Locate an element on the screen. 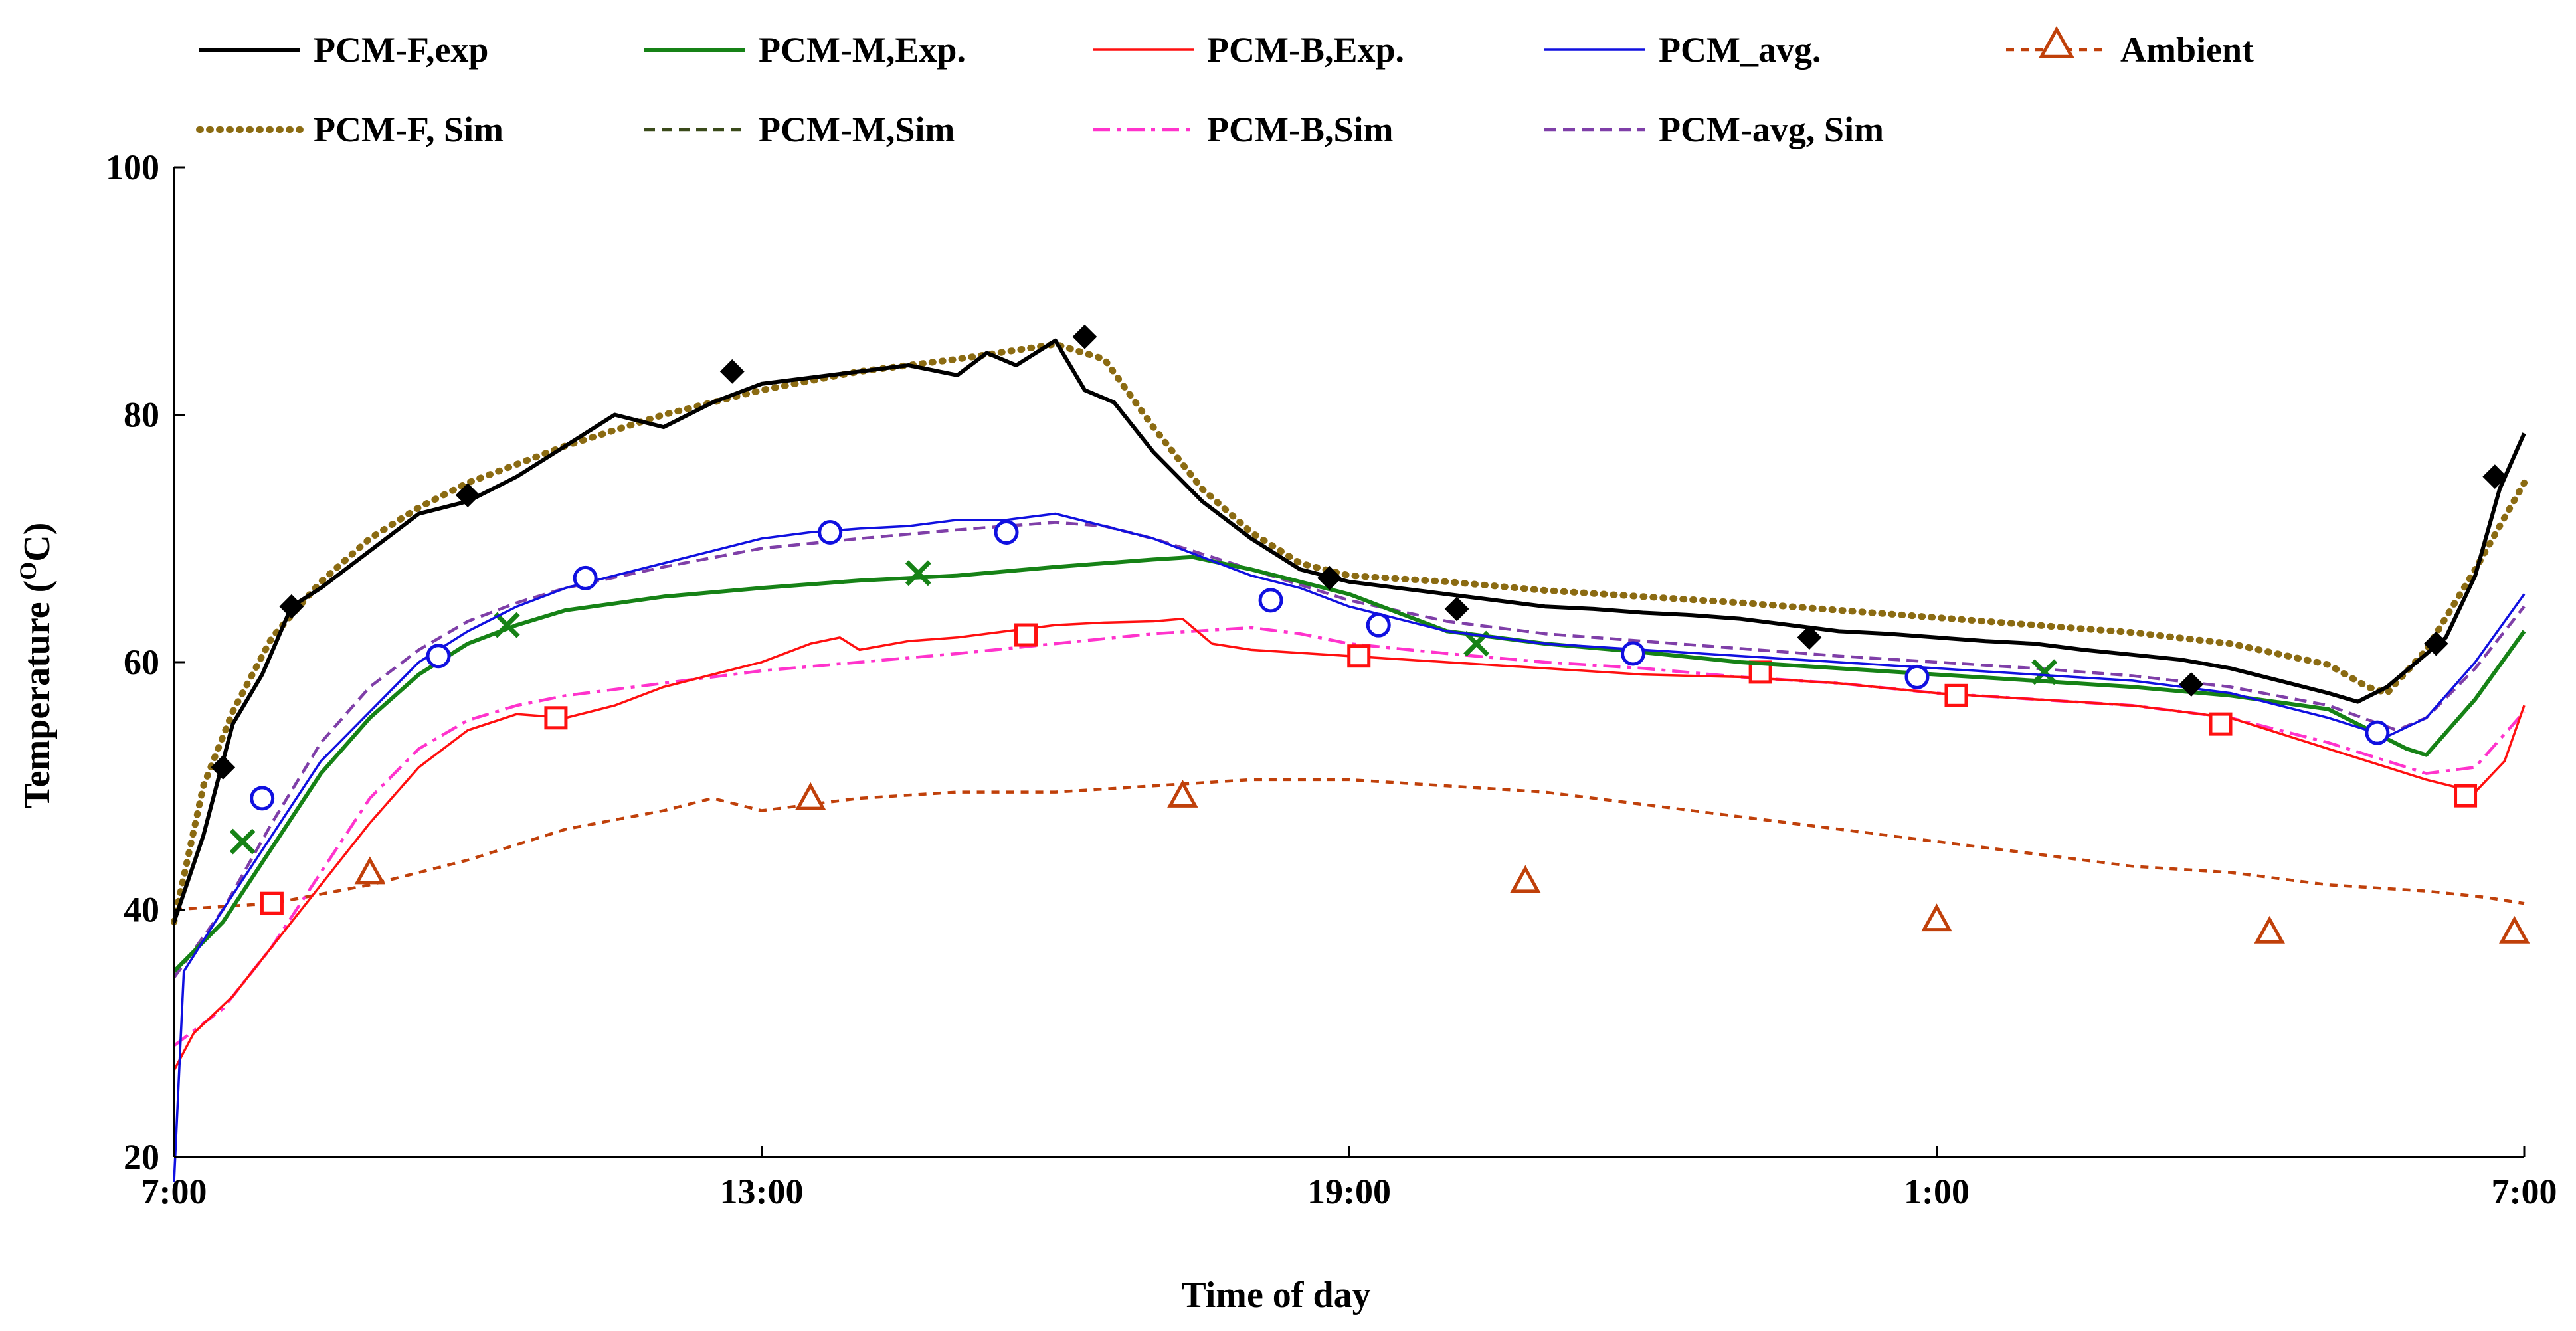  y-axis-title-text: Temperature ( is located at coordinates (37, 694).